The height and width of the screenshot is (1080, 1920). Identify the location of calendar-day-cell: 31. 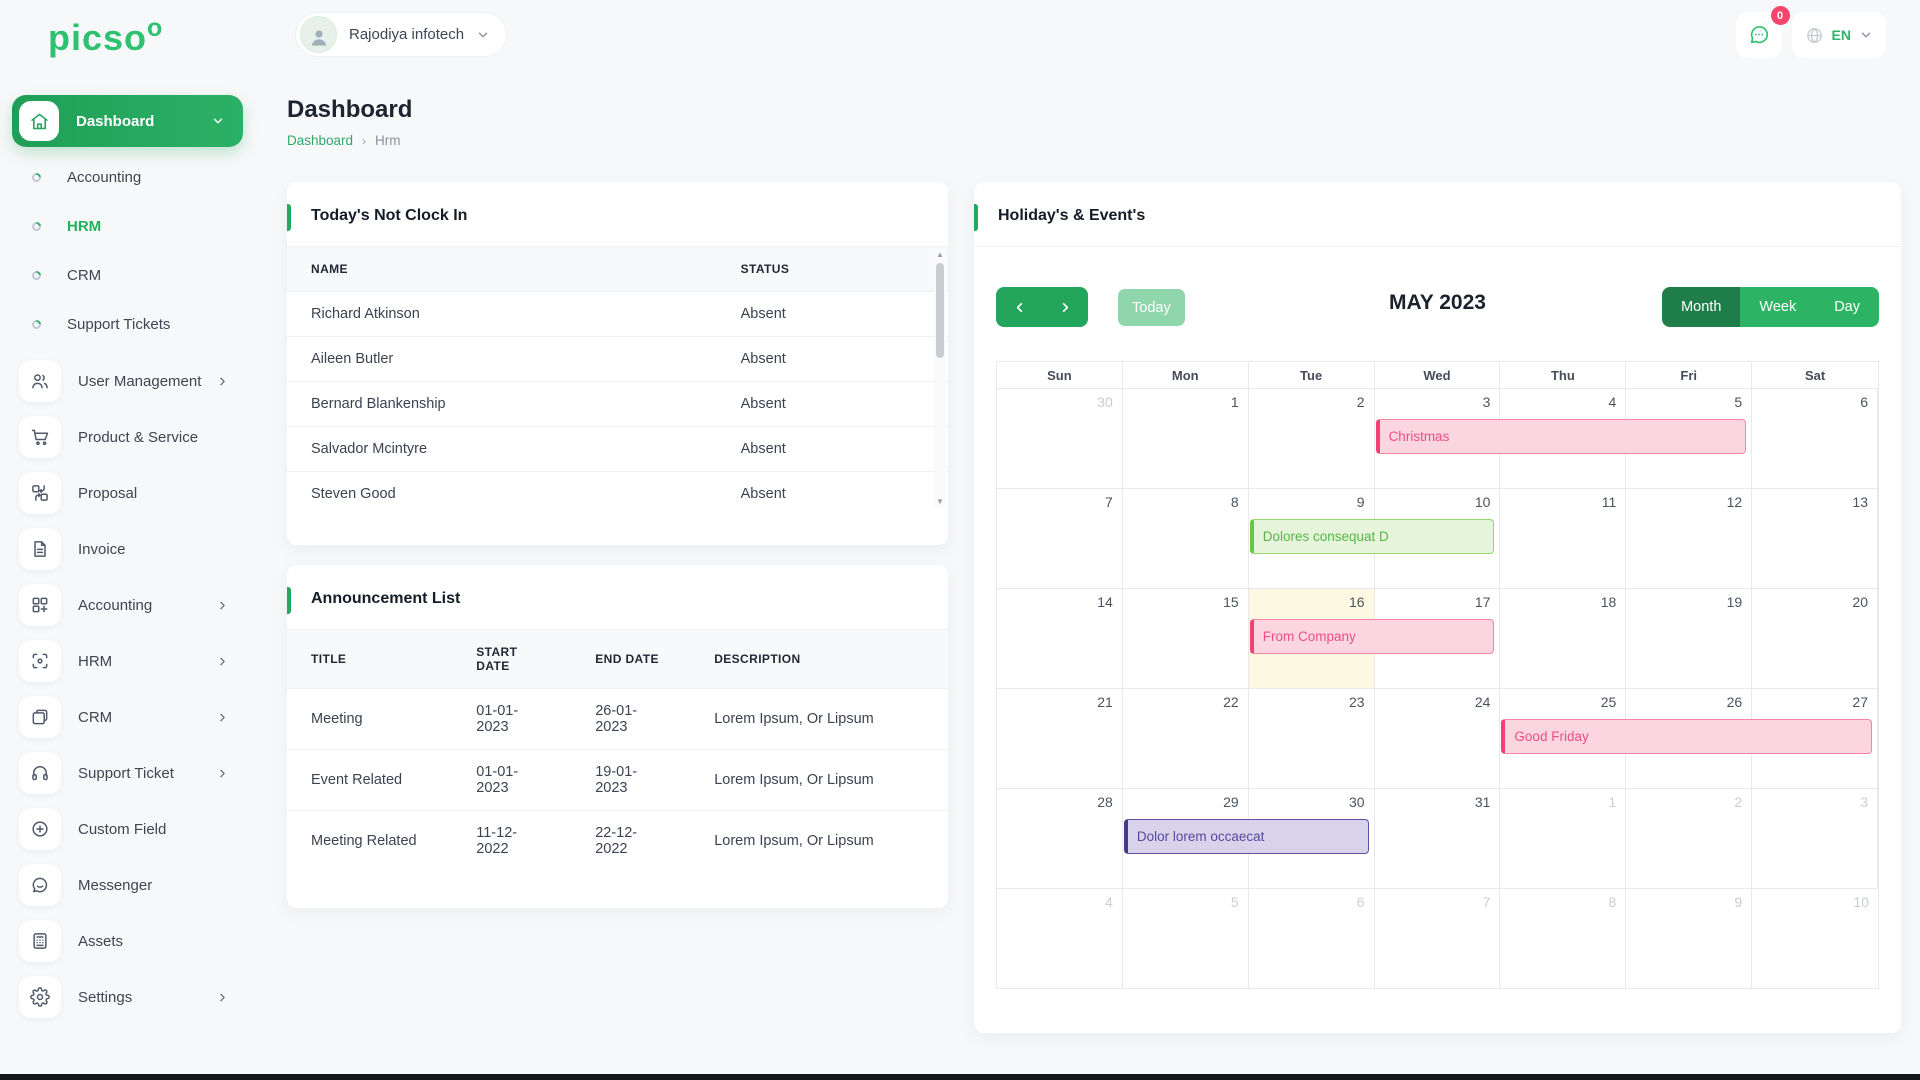
(1438, 838).